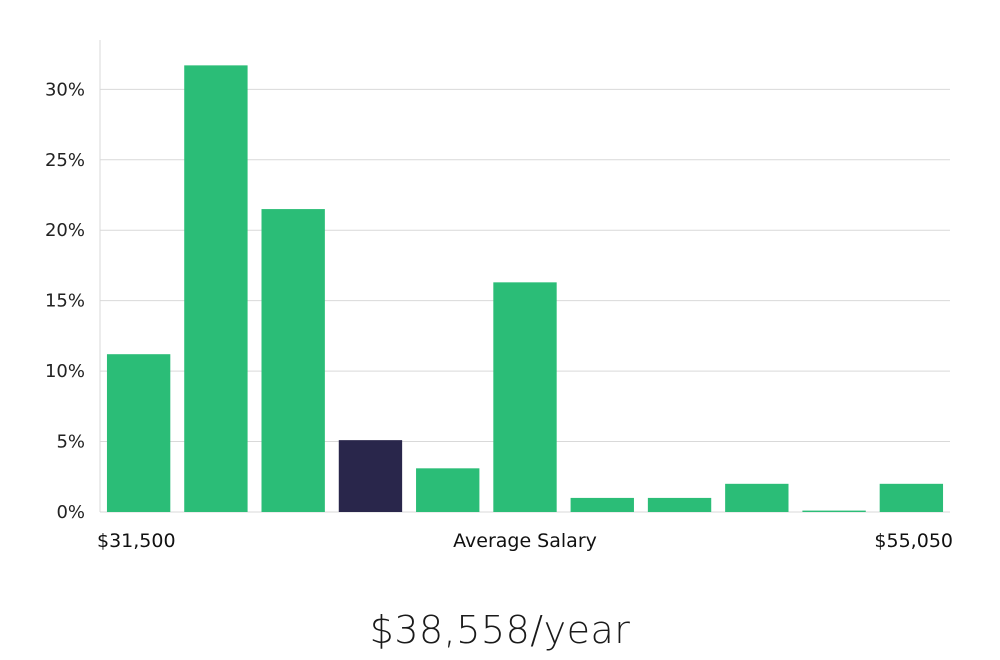 The height and width of the screenshot is (660, 1000). What do you see at coordinates (65, 371) in the screenshot?
I see `y-tick-label: 10%` at bounding box center [65, 371].